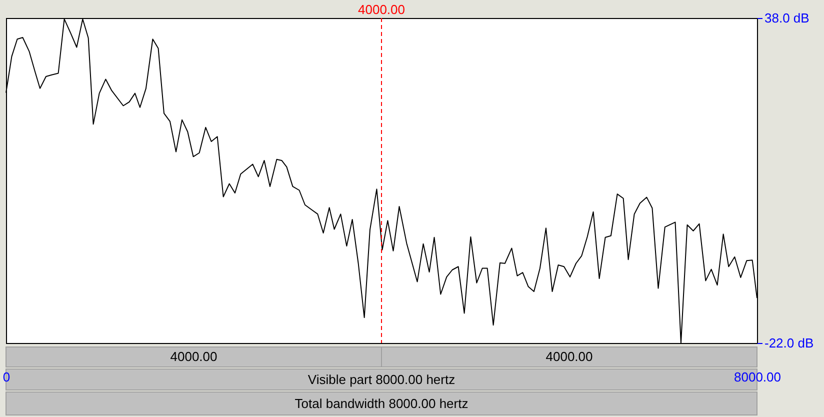 The width and height of the screenshot is (824, 417). Describe the element at coordinates (381, 403) in the screenshot. I see `text: Total bandwidth 8000.00 hertz` at that location.